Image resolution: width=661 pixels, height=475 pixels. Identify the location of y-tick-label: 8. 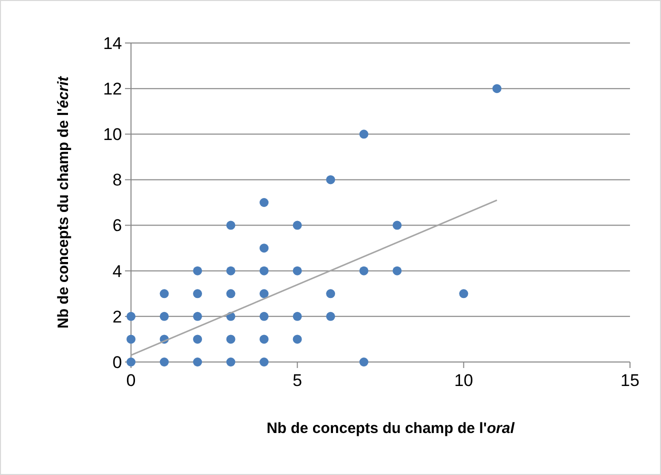
(117, 180).